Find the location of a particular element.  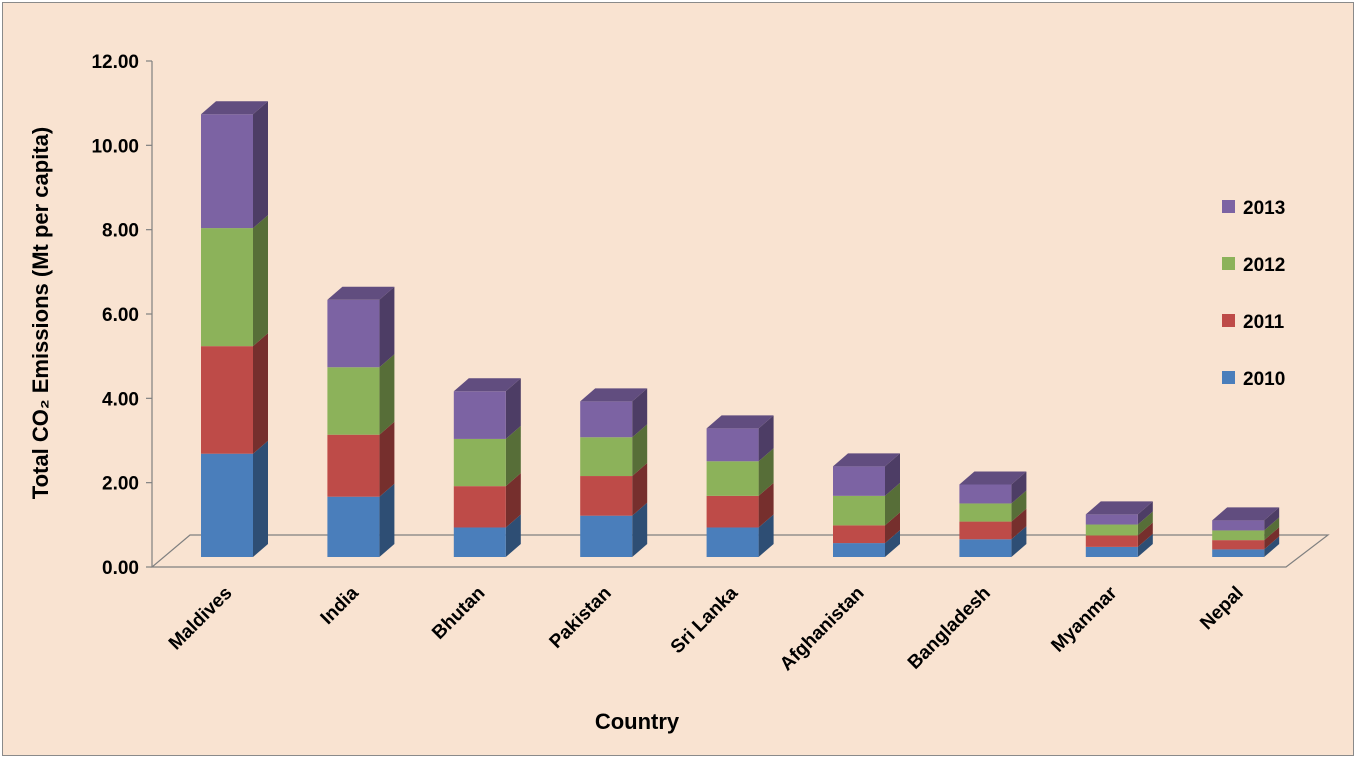

legend: 2013 2012 2011 2010 is located at coordinates (1253, 294).